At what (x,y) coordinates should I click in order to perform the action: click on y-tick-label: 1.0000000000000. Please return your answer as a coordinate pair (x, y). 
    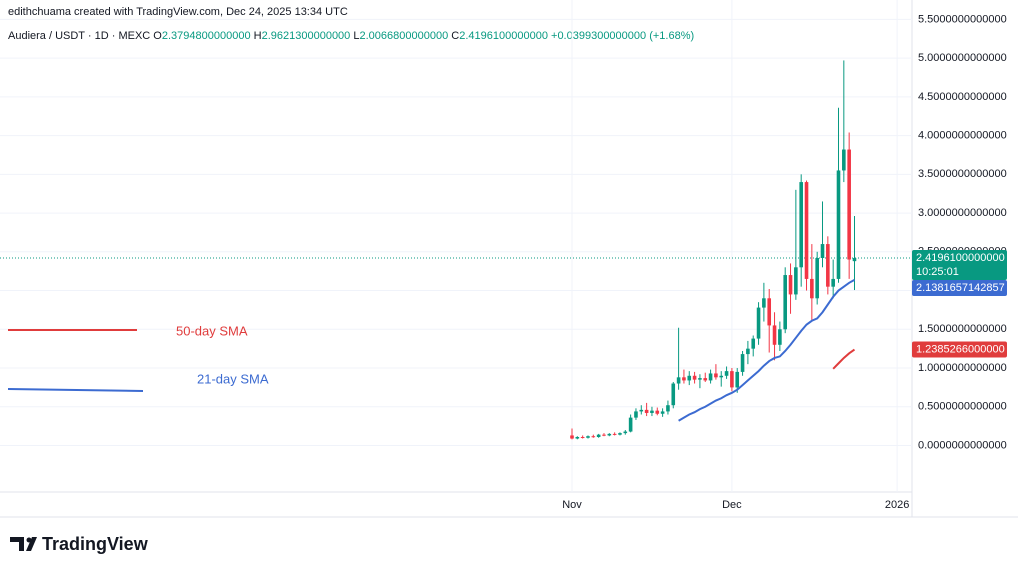
    Looking at the image, I should click on (962, 368).